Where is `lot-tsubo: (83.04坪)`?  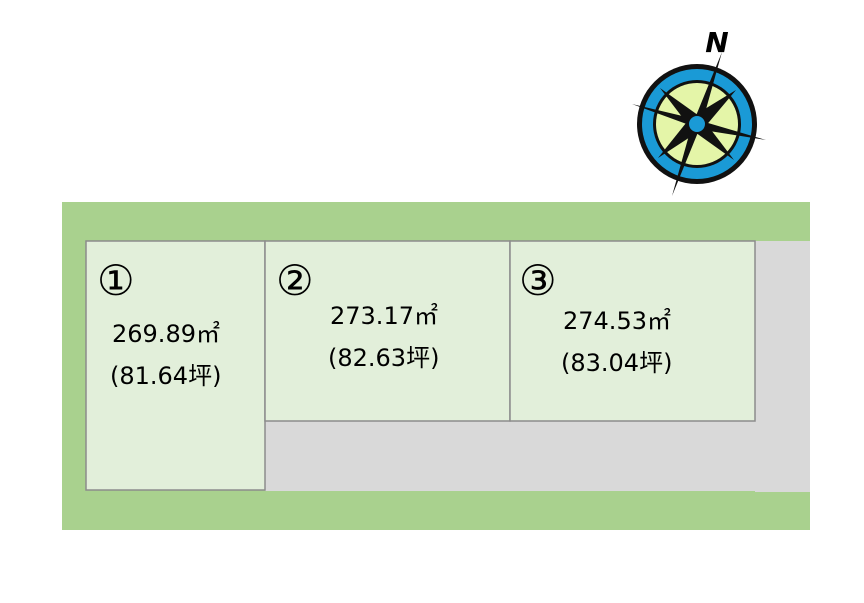 lot-tsubo: (83.04坪) is located at coordinates (616, 363).